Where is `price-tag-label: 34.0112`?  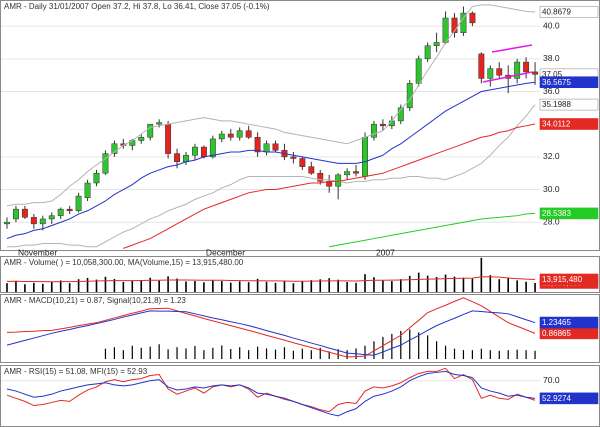 price-tag-label: 34.0112 is located at coordinates (556, 124).